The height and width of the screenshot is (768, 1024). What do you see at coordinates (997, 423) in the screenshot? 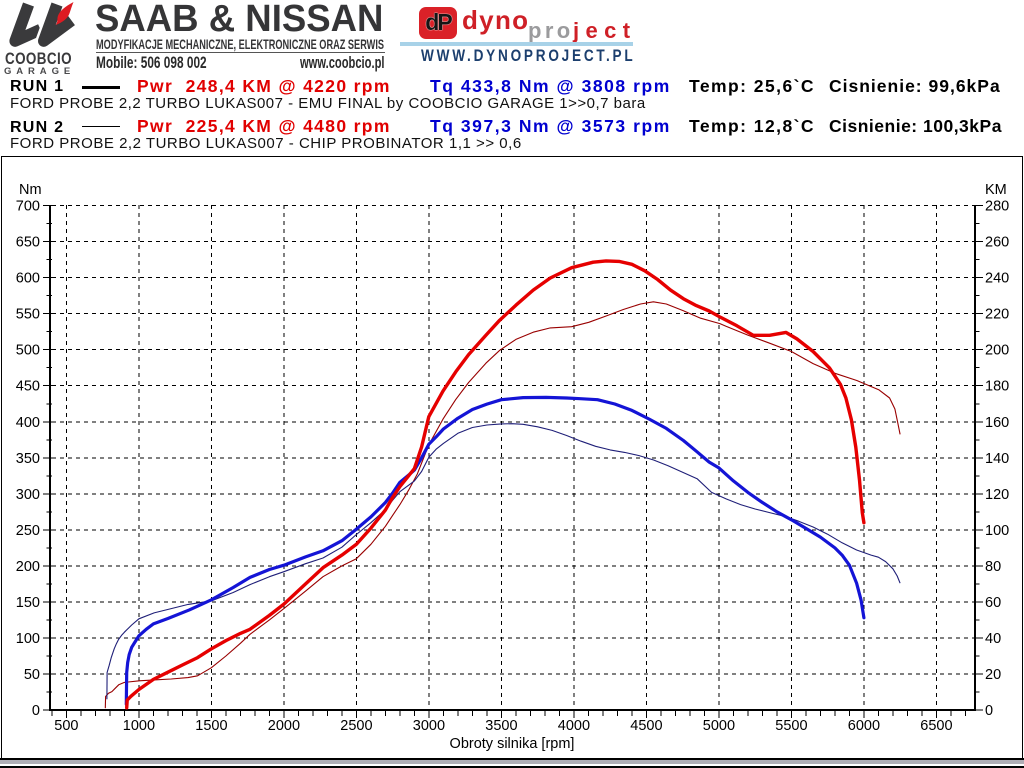
I see `svg-text: 160` at bounding box center [997, 423].